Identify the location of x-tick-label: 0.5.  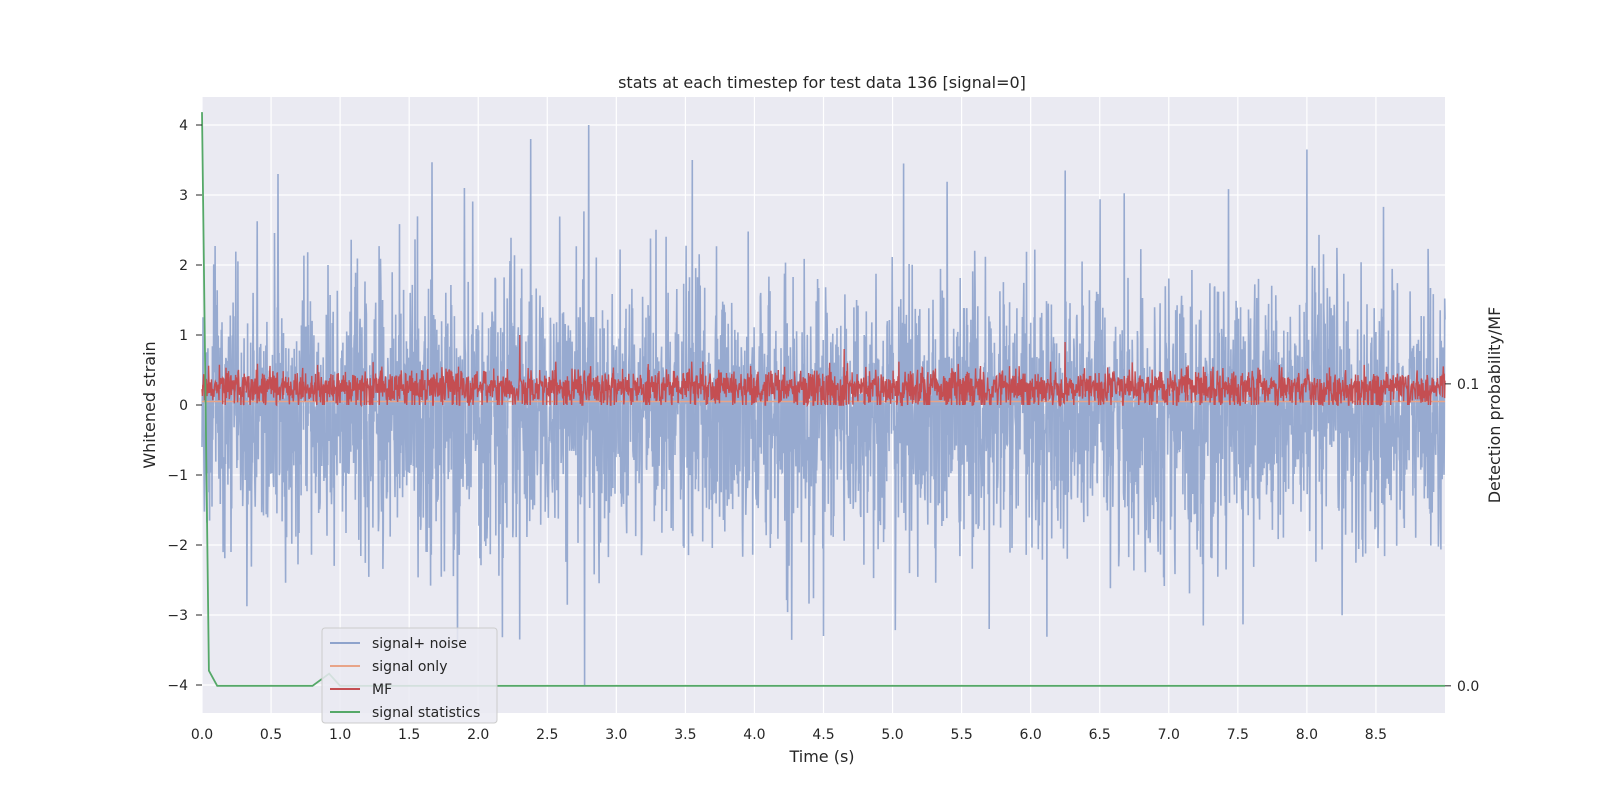
(271, 735).